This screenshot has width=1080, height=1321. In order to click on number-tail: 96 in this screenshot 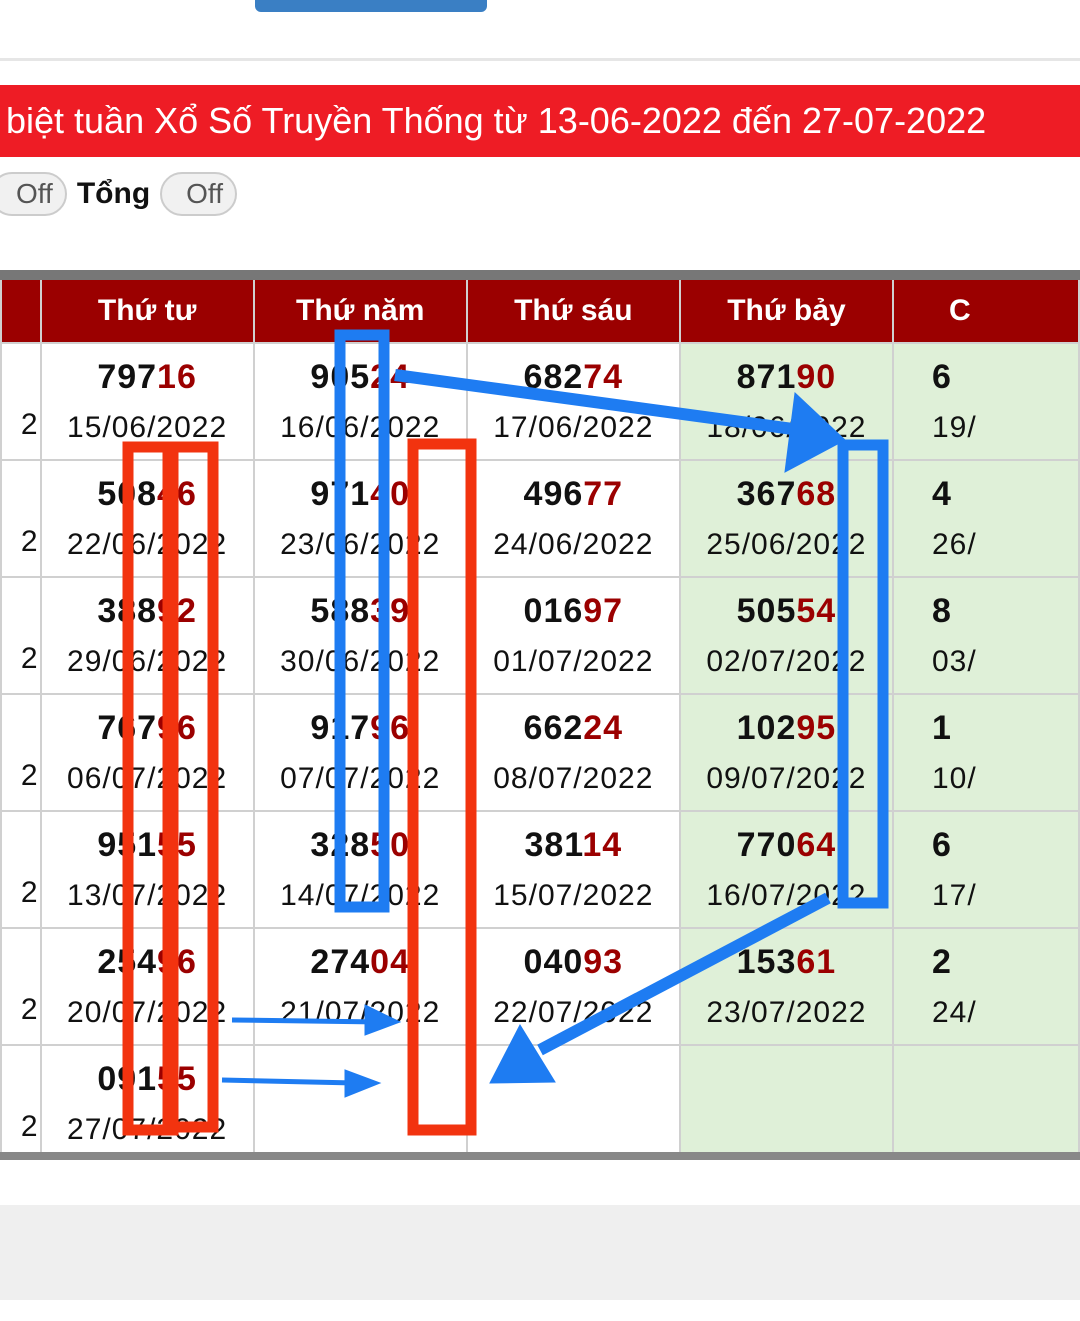, I will do `click(177, 962)`.